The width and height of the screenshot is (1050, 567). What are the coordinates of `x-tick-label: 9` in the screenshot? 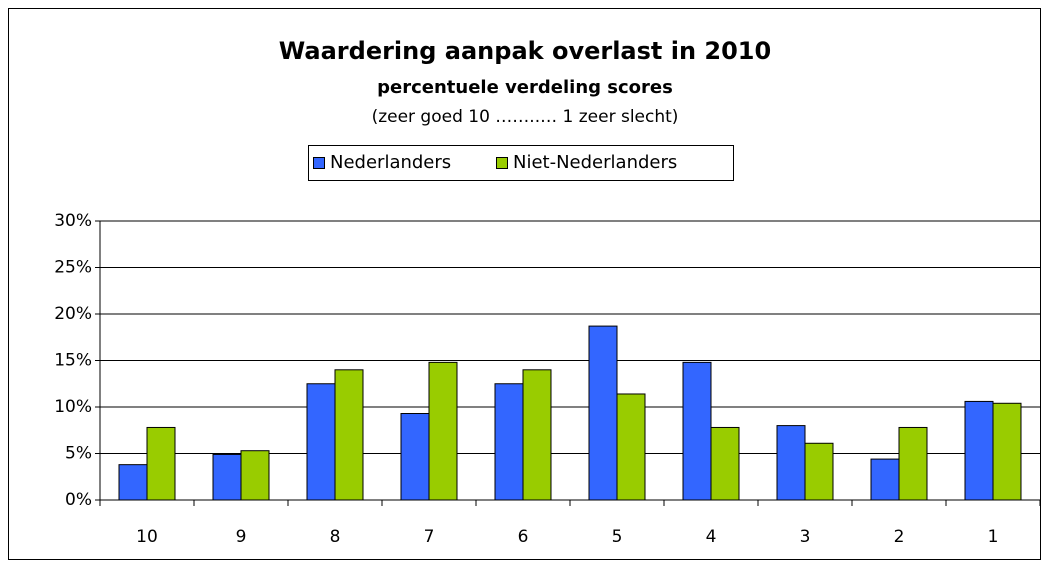 It's located at (241, 537).